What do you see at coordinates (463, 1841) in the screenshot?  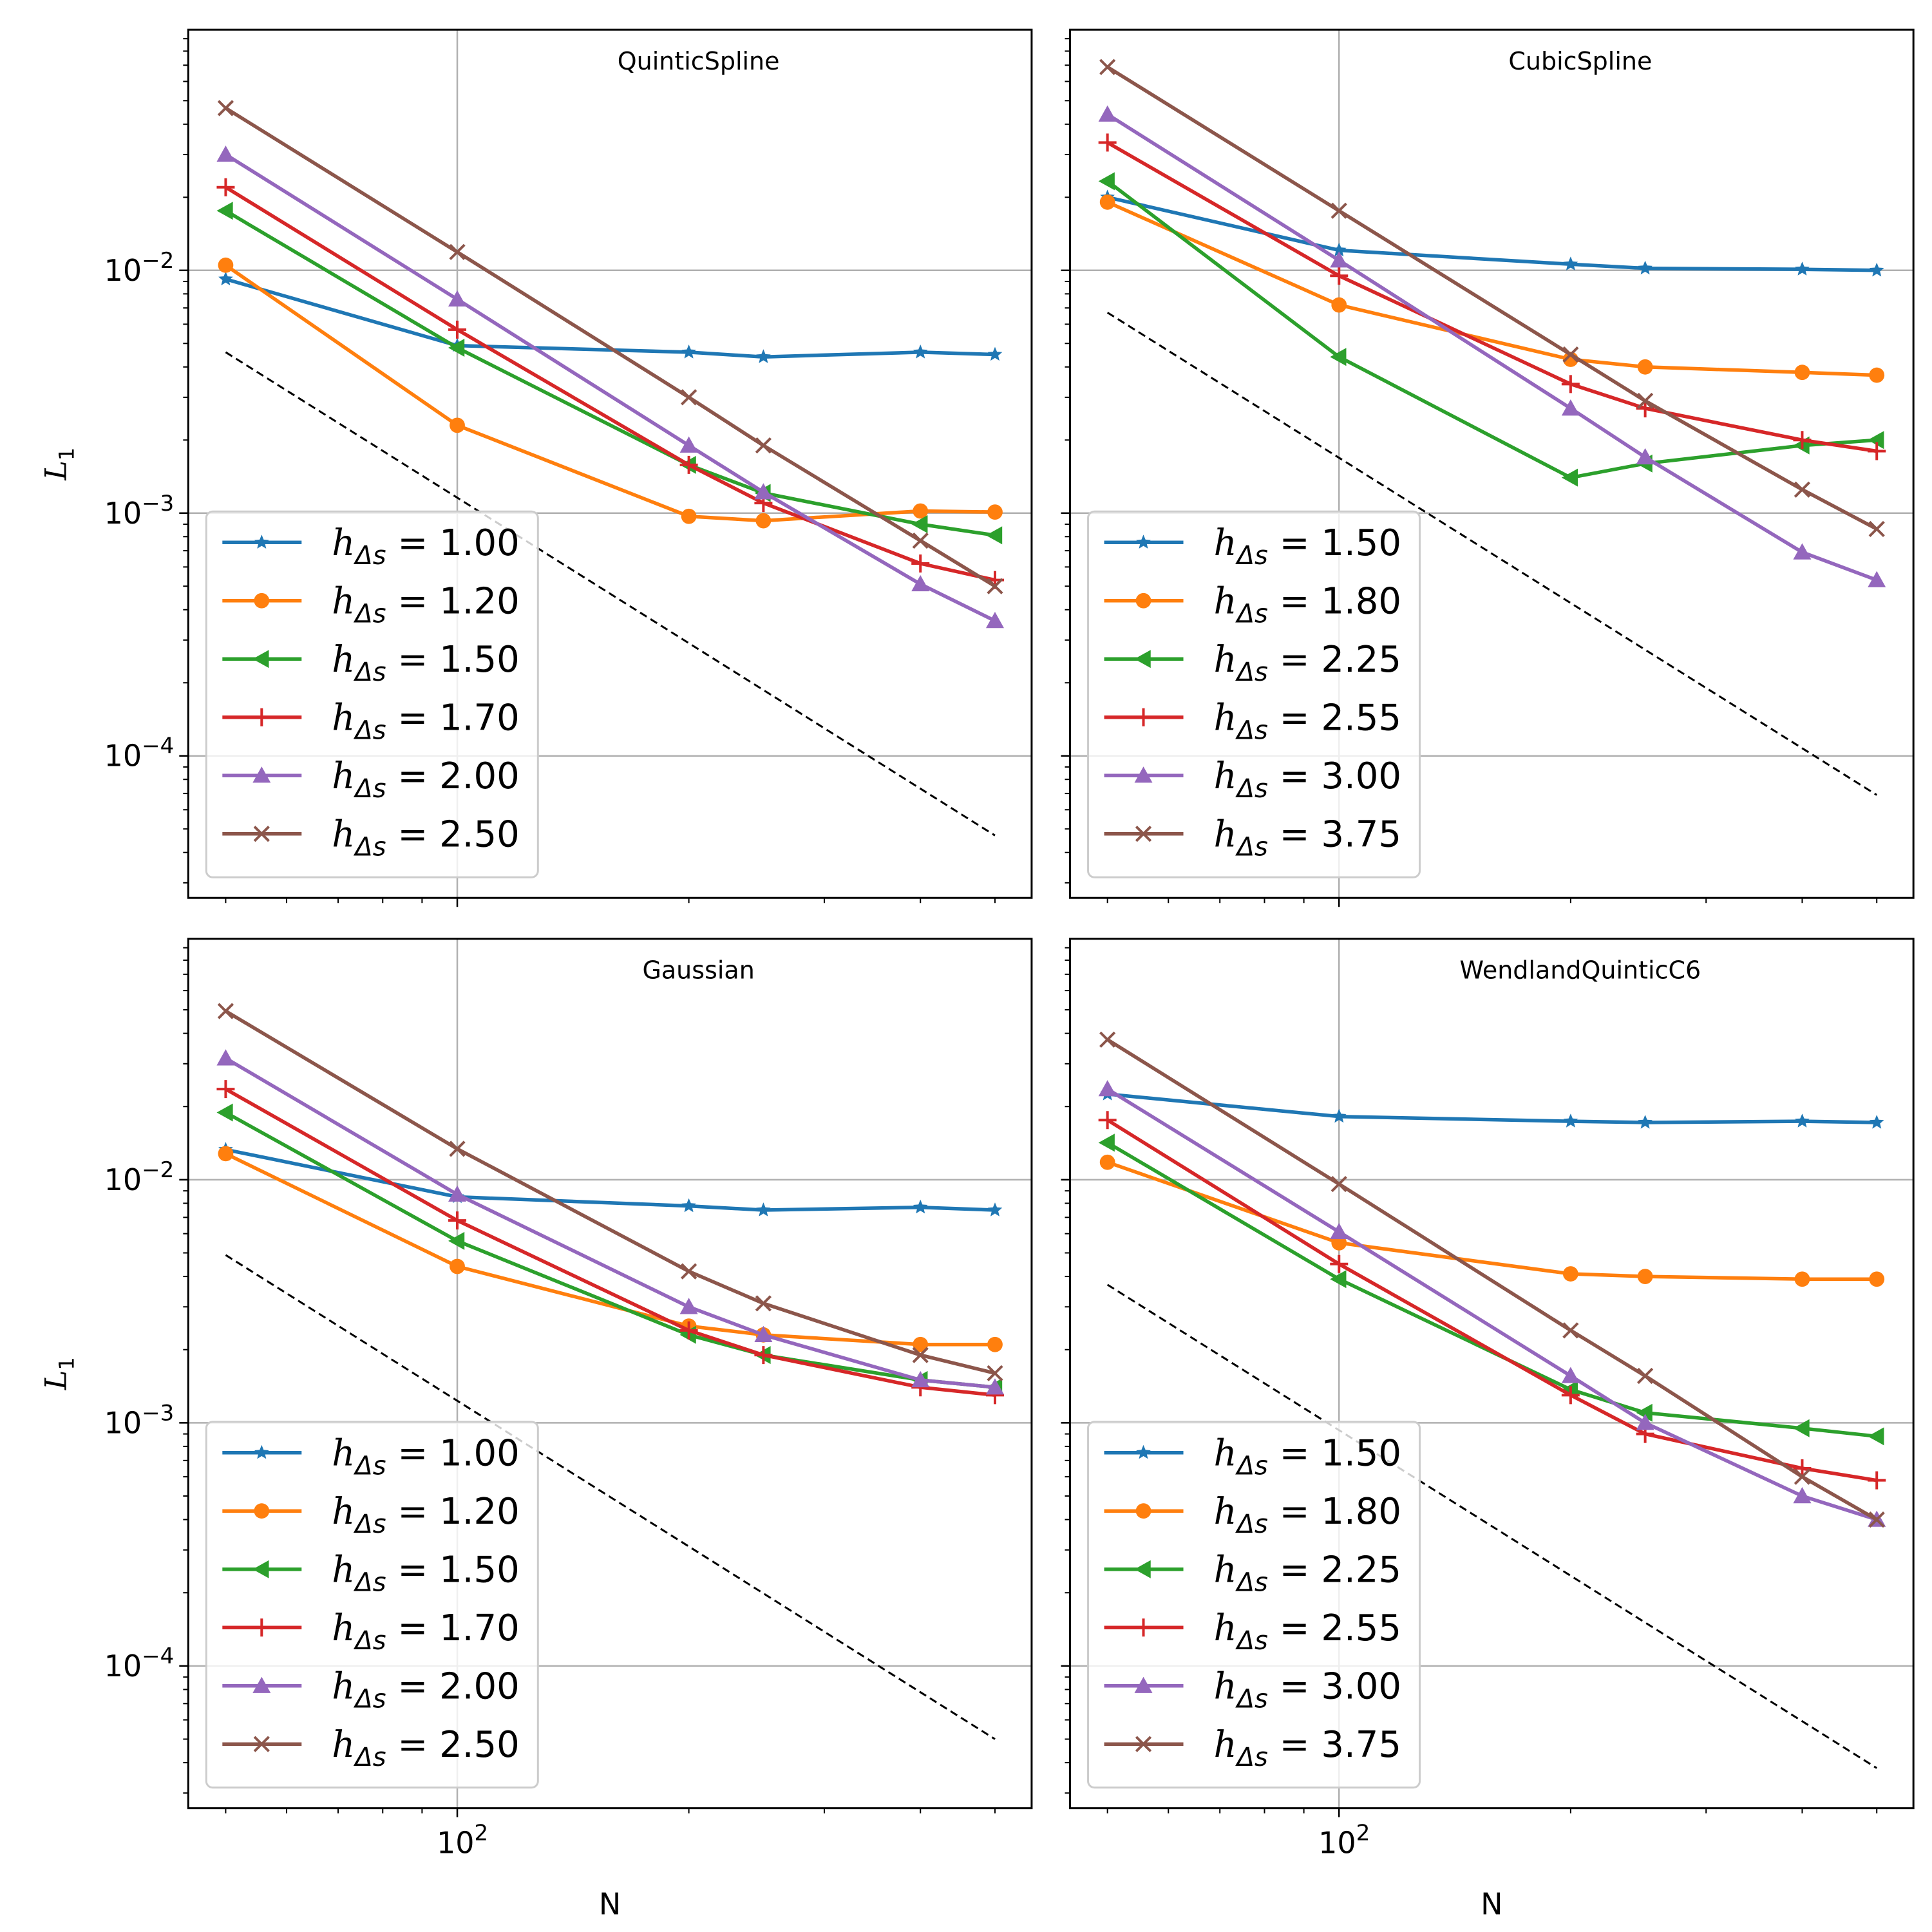 I see `x-tick-label: 102` at bounding box center [463, 1841].